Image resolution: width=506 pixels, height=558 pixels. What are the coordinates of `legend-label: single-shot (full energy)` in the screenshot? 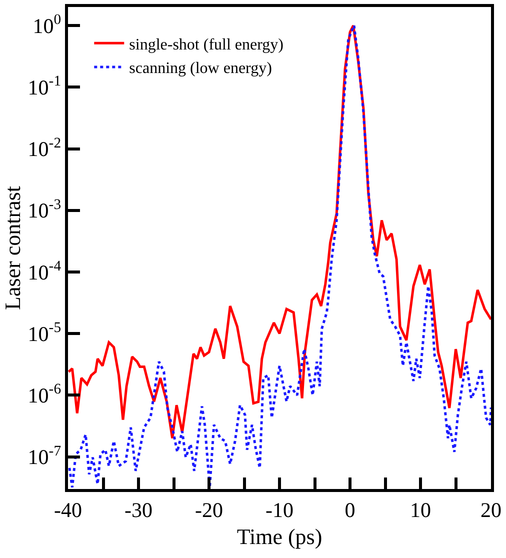 It's located at (206, 45).